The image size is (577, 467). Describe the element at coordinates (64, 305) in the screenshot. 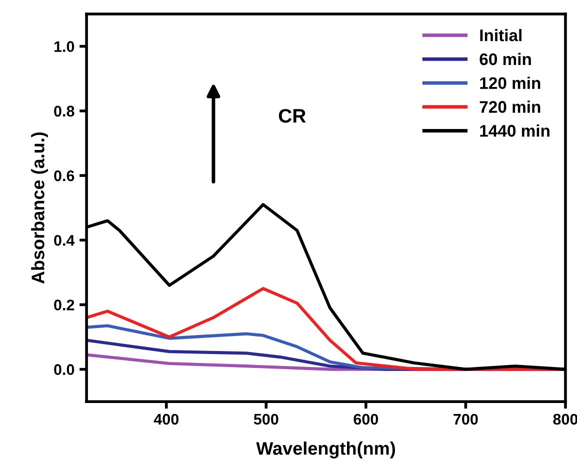

I see `y-tick-label: 0.2` at that location.